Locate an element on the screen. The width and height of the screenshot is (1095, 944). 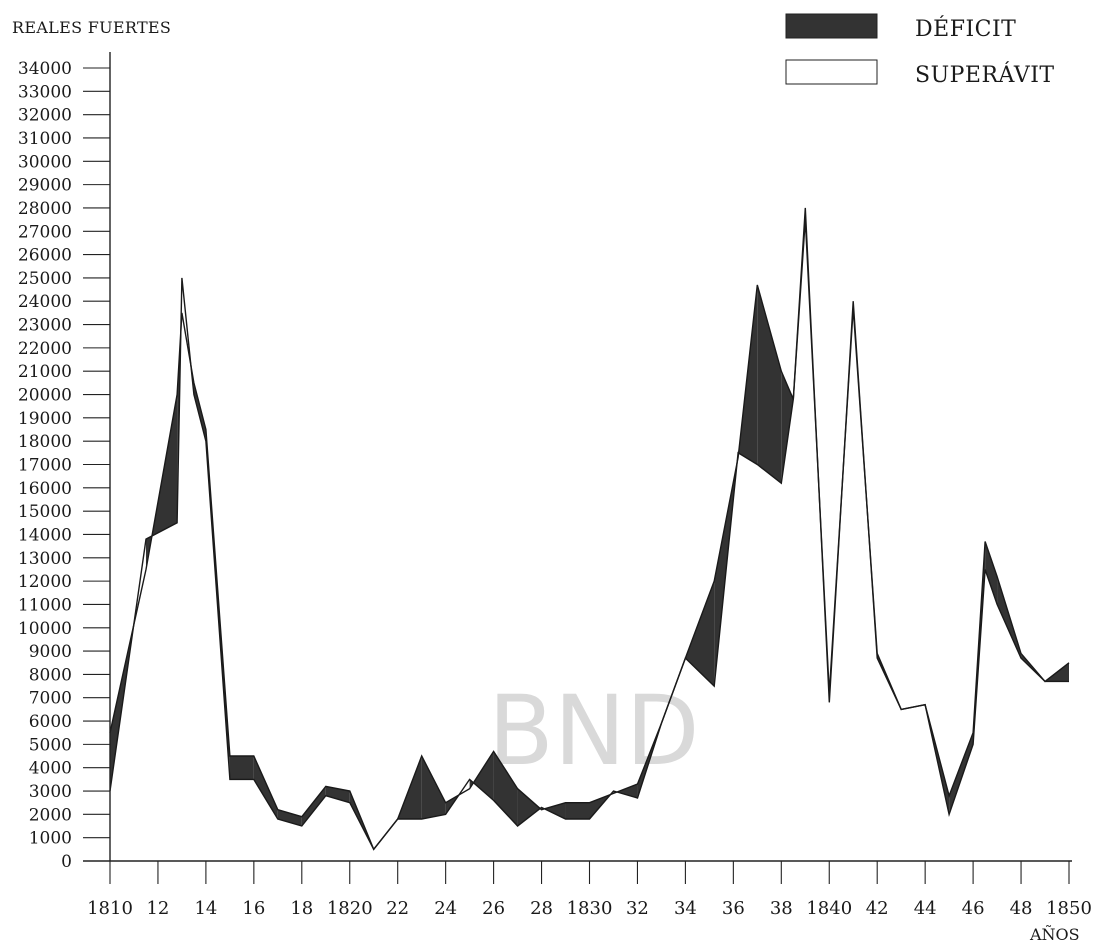
x-tick-label: 1840 is located at coordinates (829, 908).